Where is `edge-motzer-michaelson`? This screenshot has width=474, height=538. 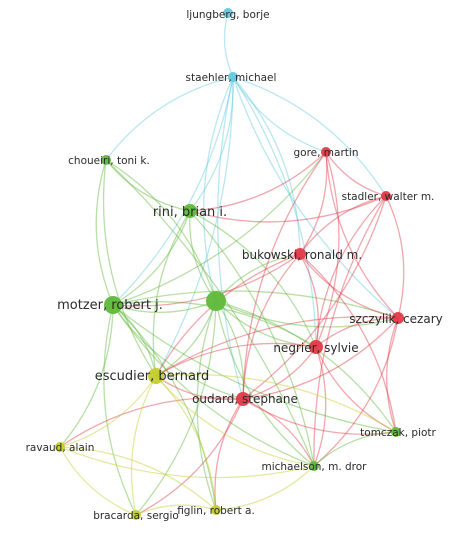 edge-motzer-michaelson is located at coordinates (213, 385).